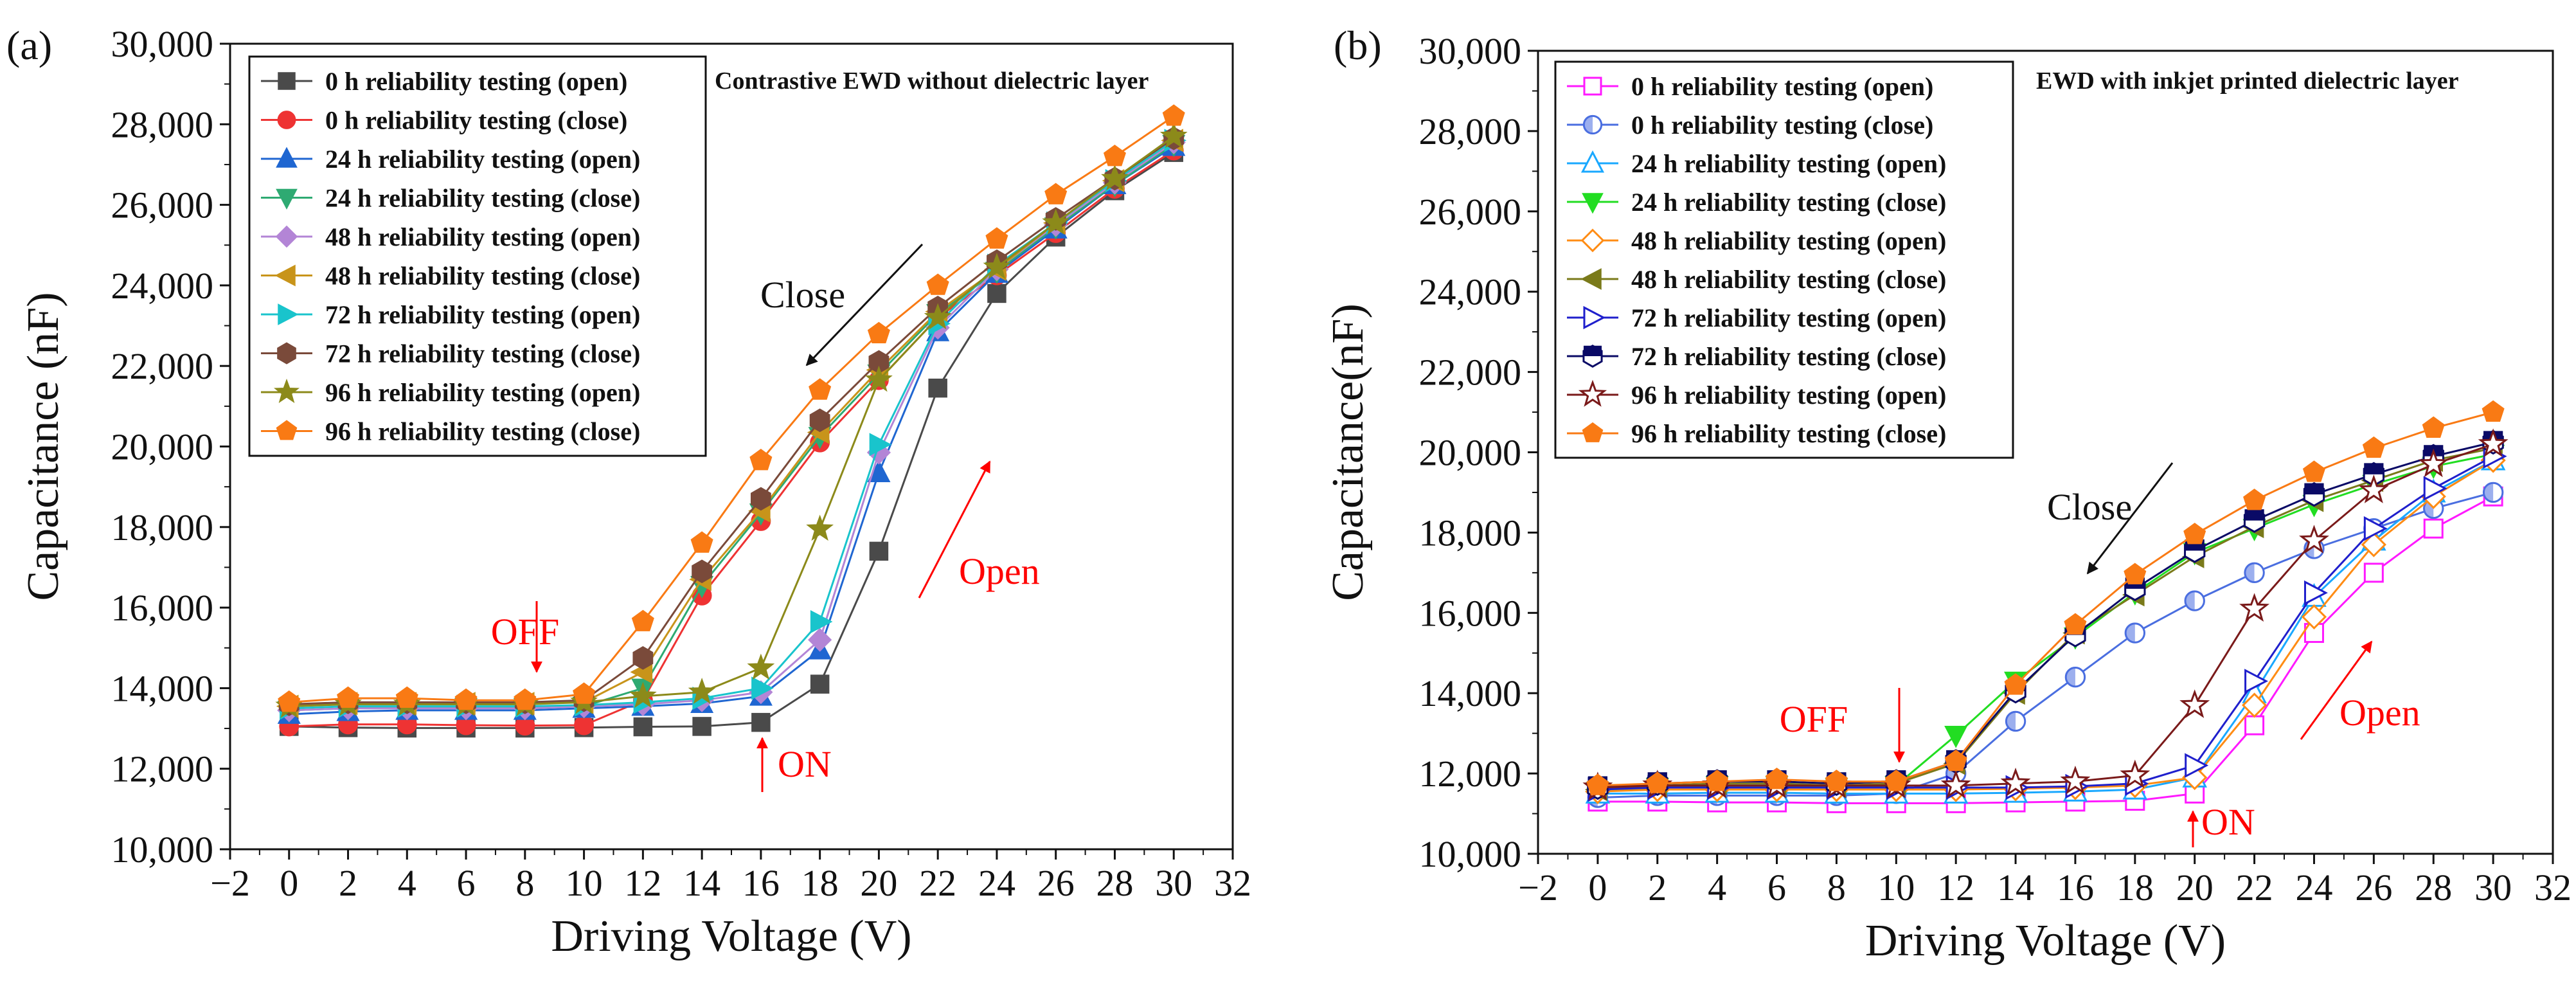 This screenshot has width=2576, height=1001. Describe the element at coordinates (802, 295) in the screenshot. I see `close-label: Close` at that location.